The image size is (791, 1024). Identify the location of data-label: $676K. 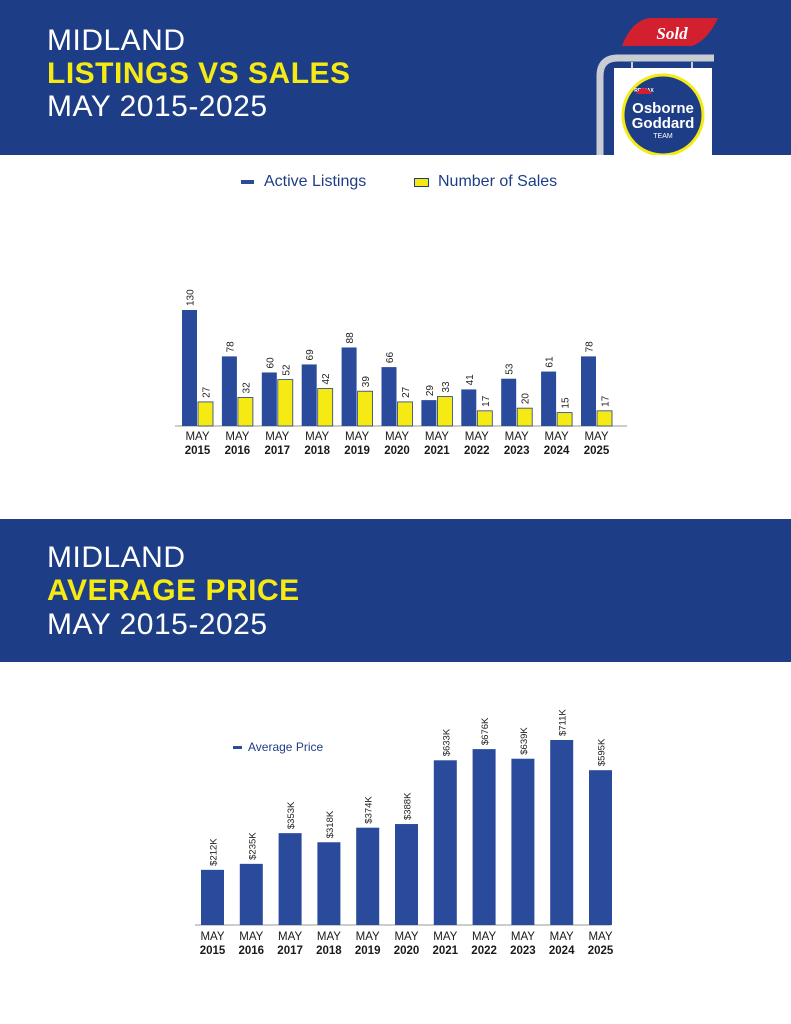
(485, 731).